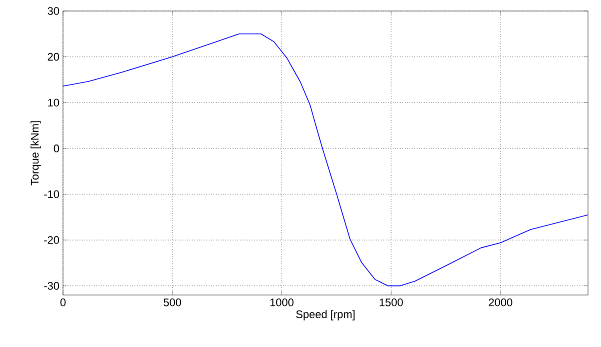 This screenshot has width=601, height=347. I want to click on x-tick-label: 500, so click(173, 302).